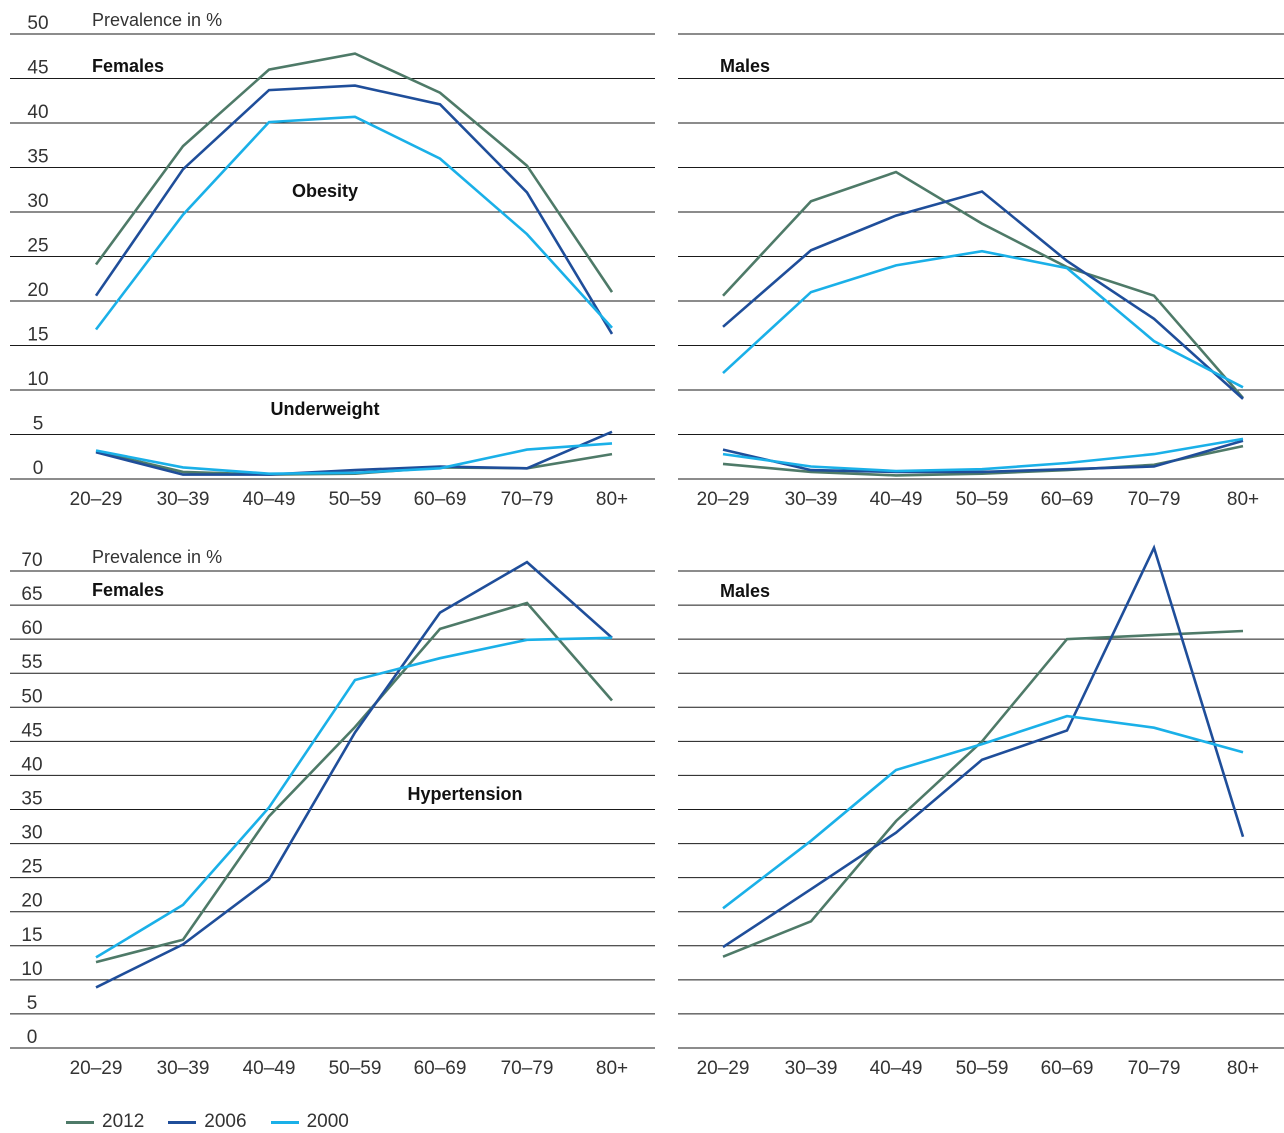 The image size is (1284, 1133). What do you see at coordinates (31, 662) in the screenshot?
I see `panel-bottom-left-y-tick-label: 55` at bounding box center [31, 662].